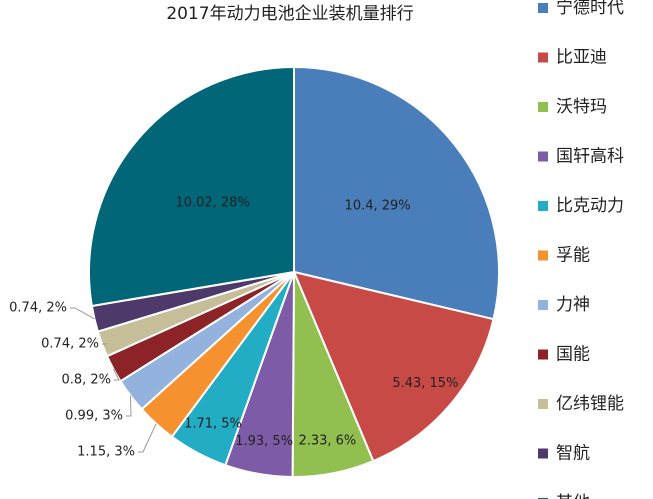 The width and height of the screenshot is (653, 499). I want to click on legend-text: 孚能, so click(573, 256).